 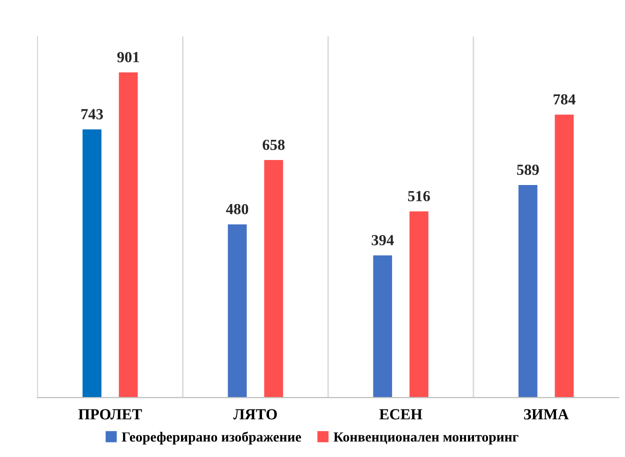 I want to click on data-label: 480, so click(x=237, y=209).